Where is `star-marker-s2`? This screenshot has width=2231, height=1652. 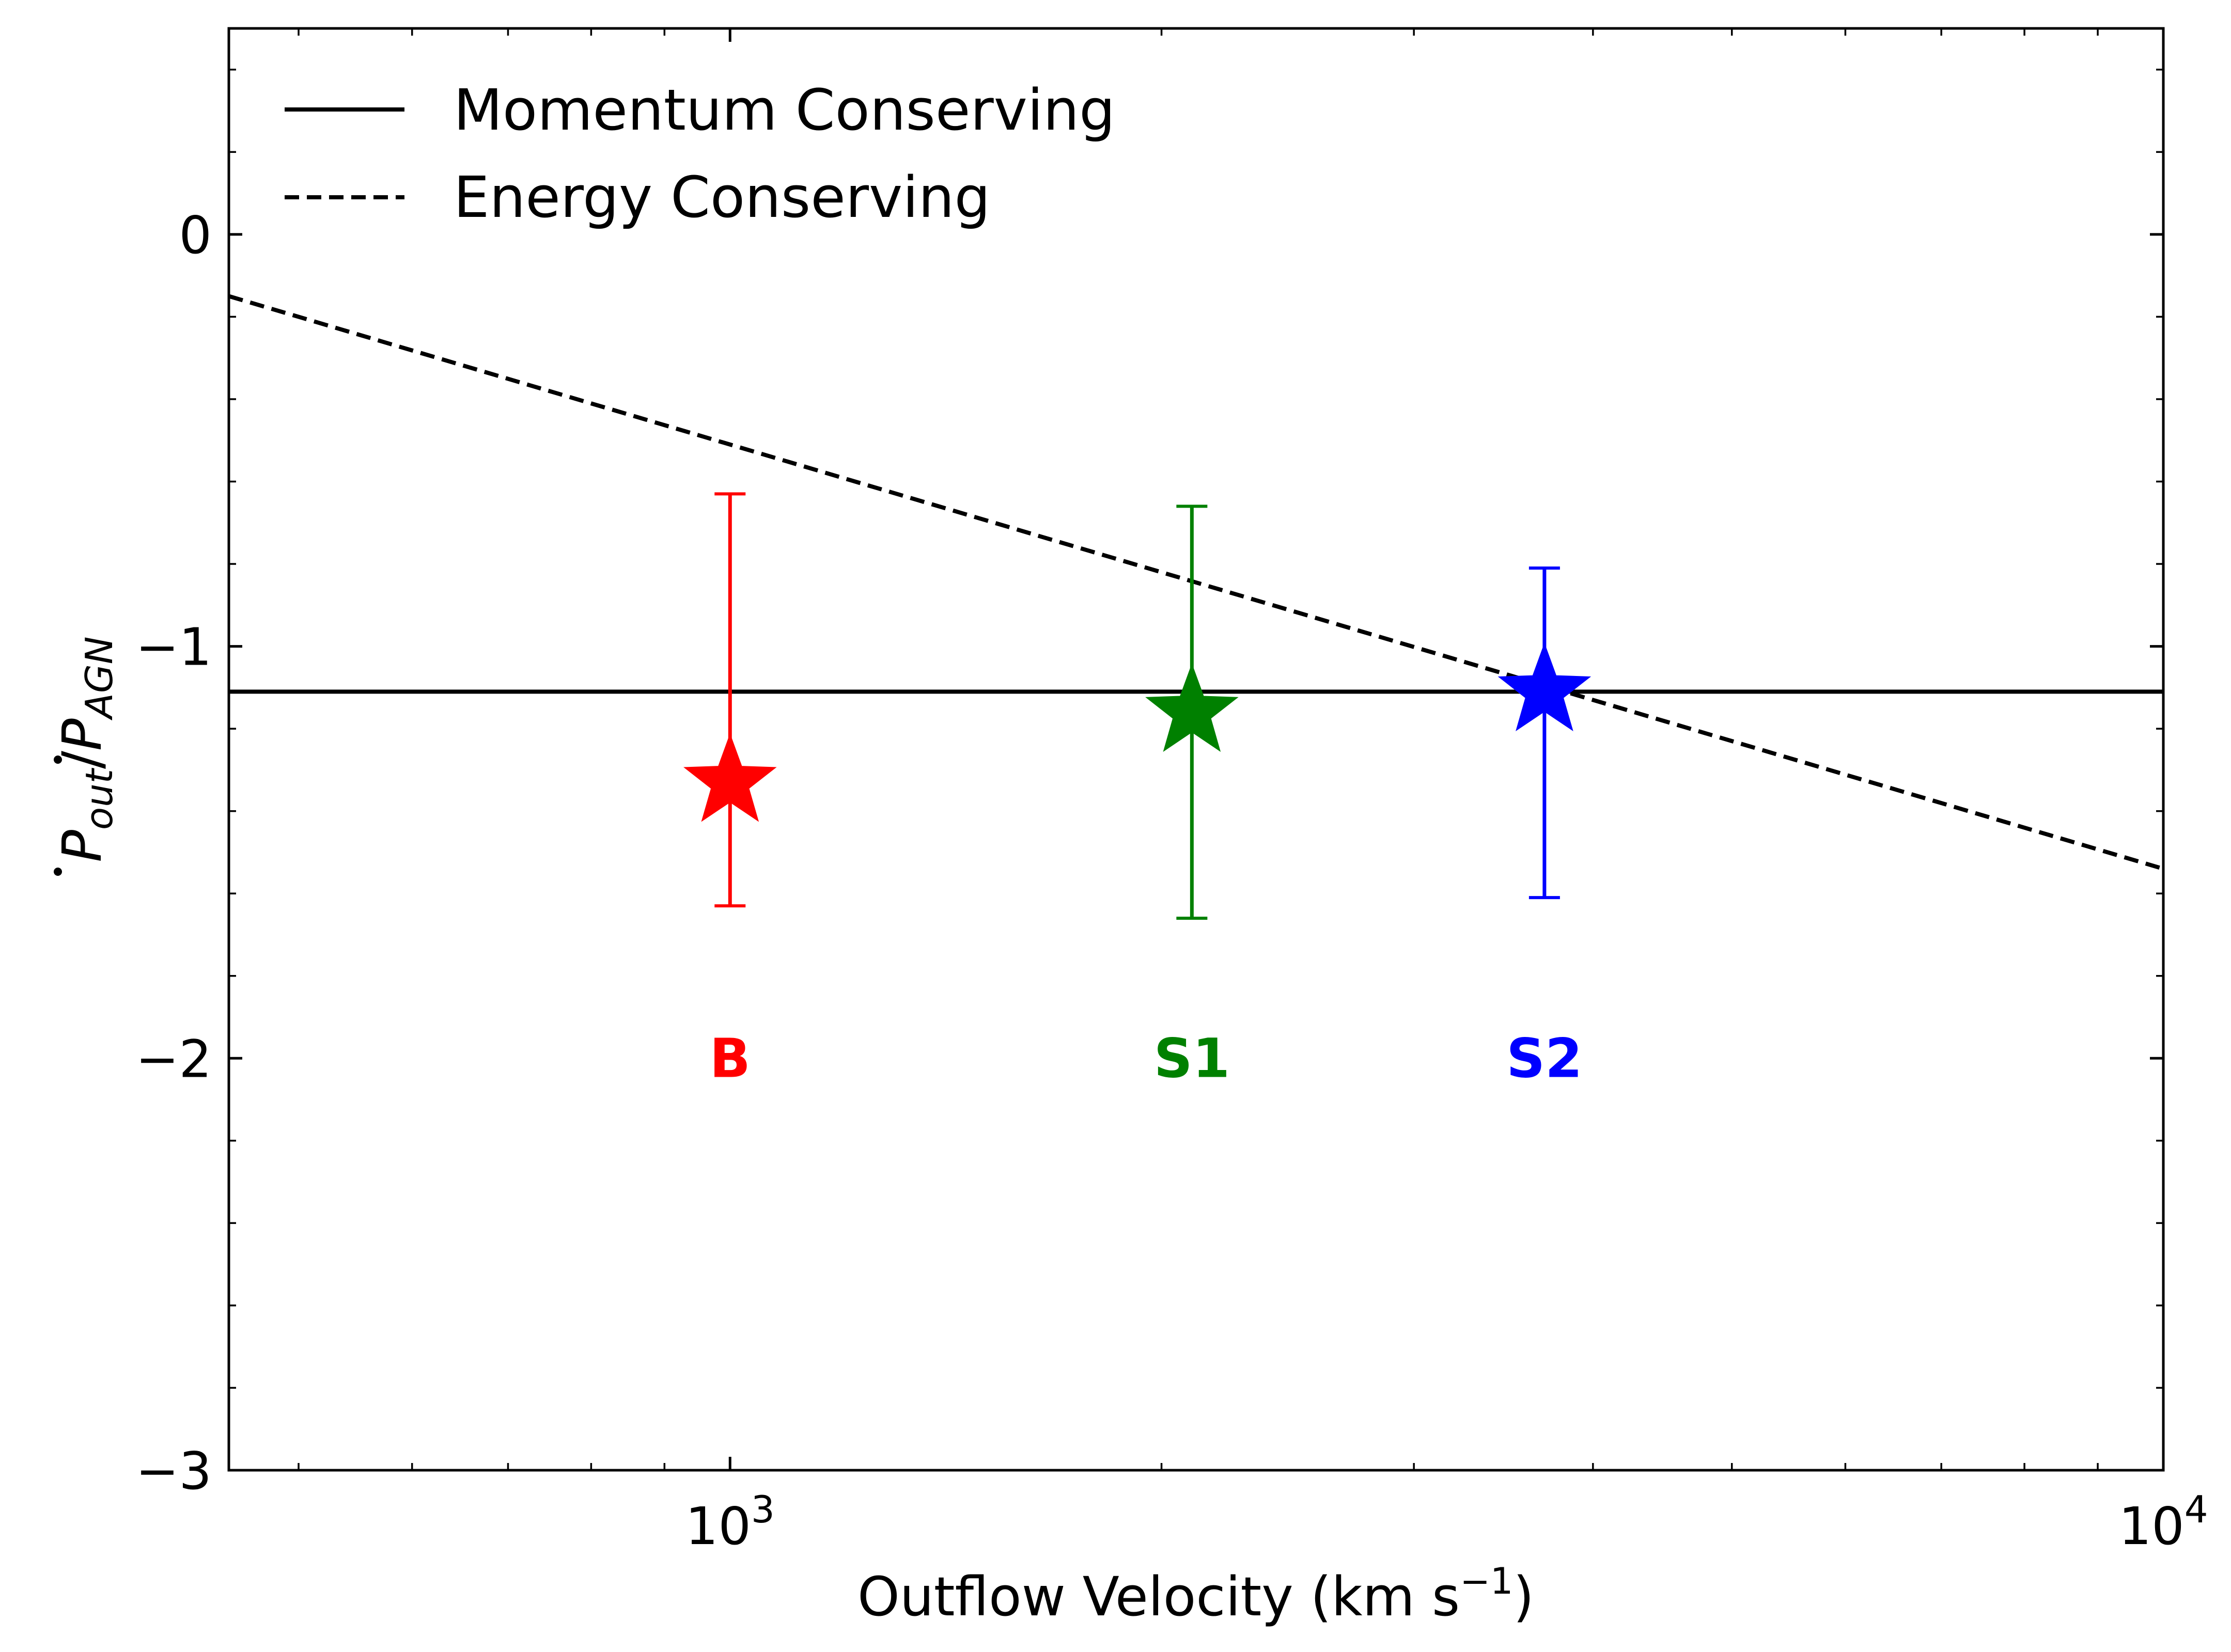
star-marker-s2 is located at coordinates (1545, 687).